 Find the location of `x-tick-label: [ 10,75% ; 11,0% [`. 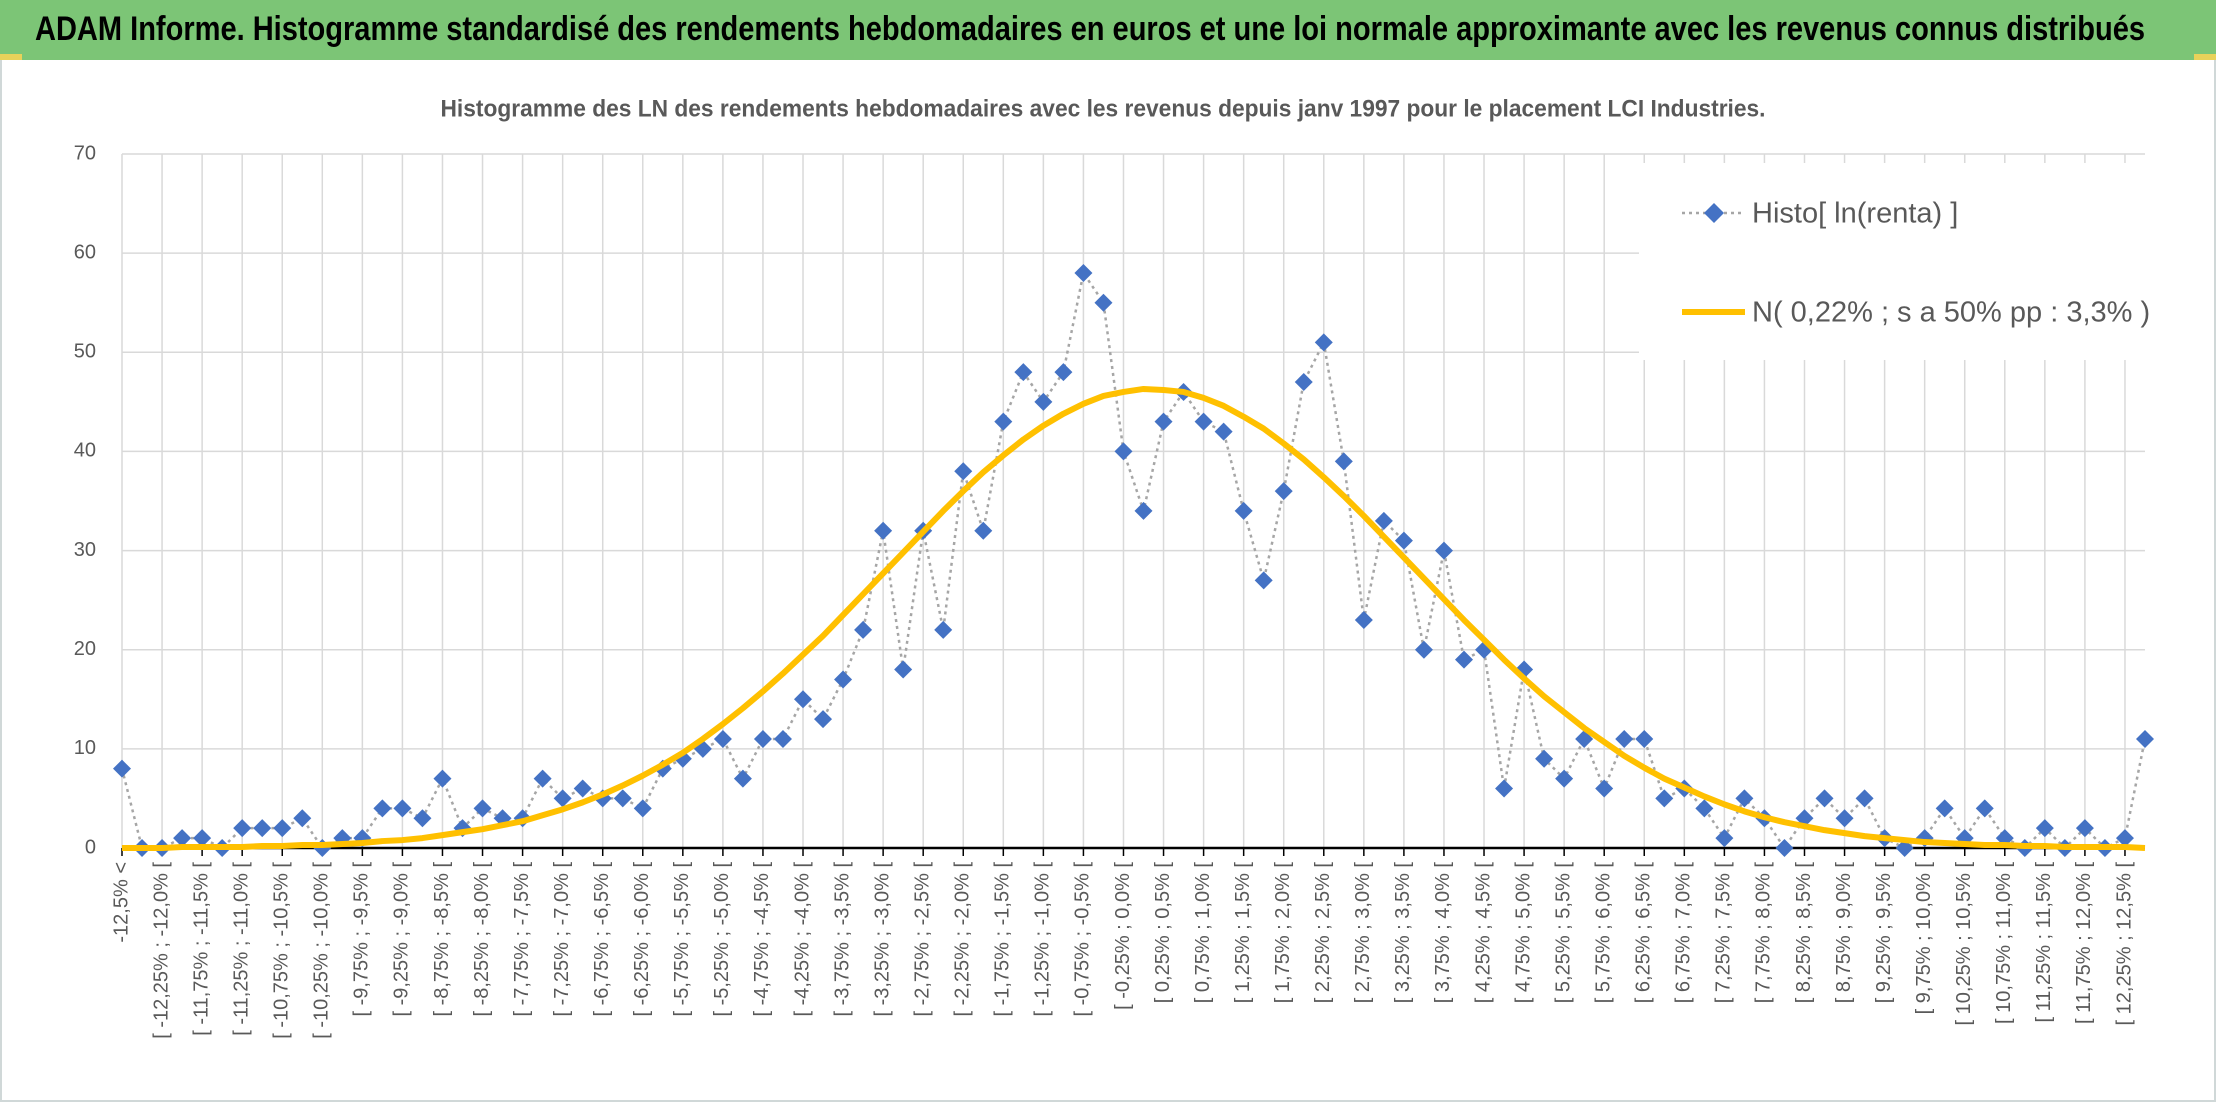

x-tick-label: [ 10,75% ; 11,0% [ is located at coordinates (2004, 943).